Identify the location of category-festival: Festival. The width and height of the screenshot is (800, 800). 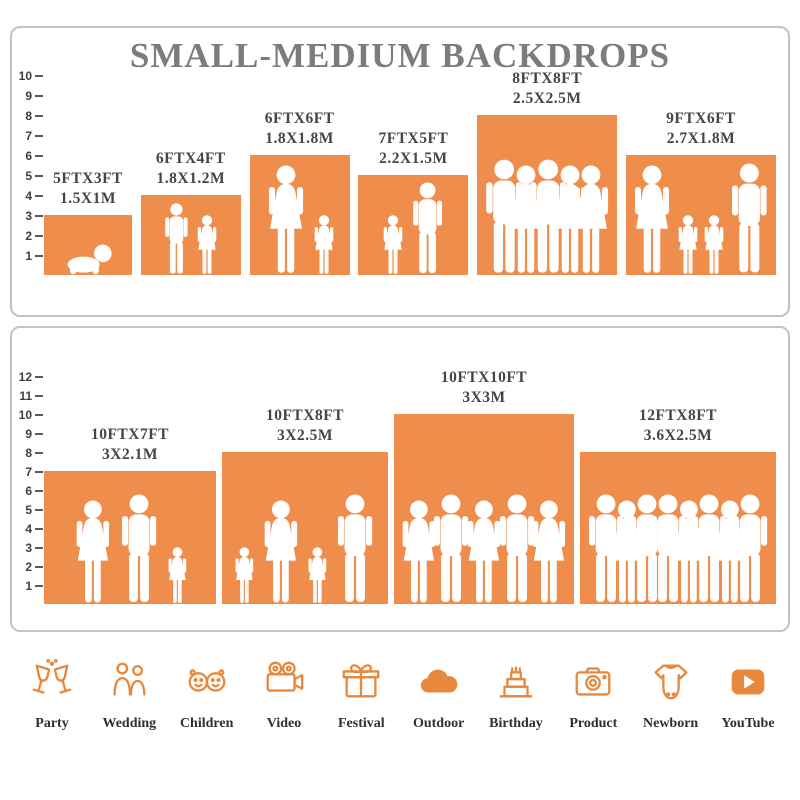
(361, 695).